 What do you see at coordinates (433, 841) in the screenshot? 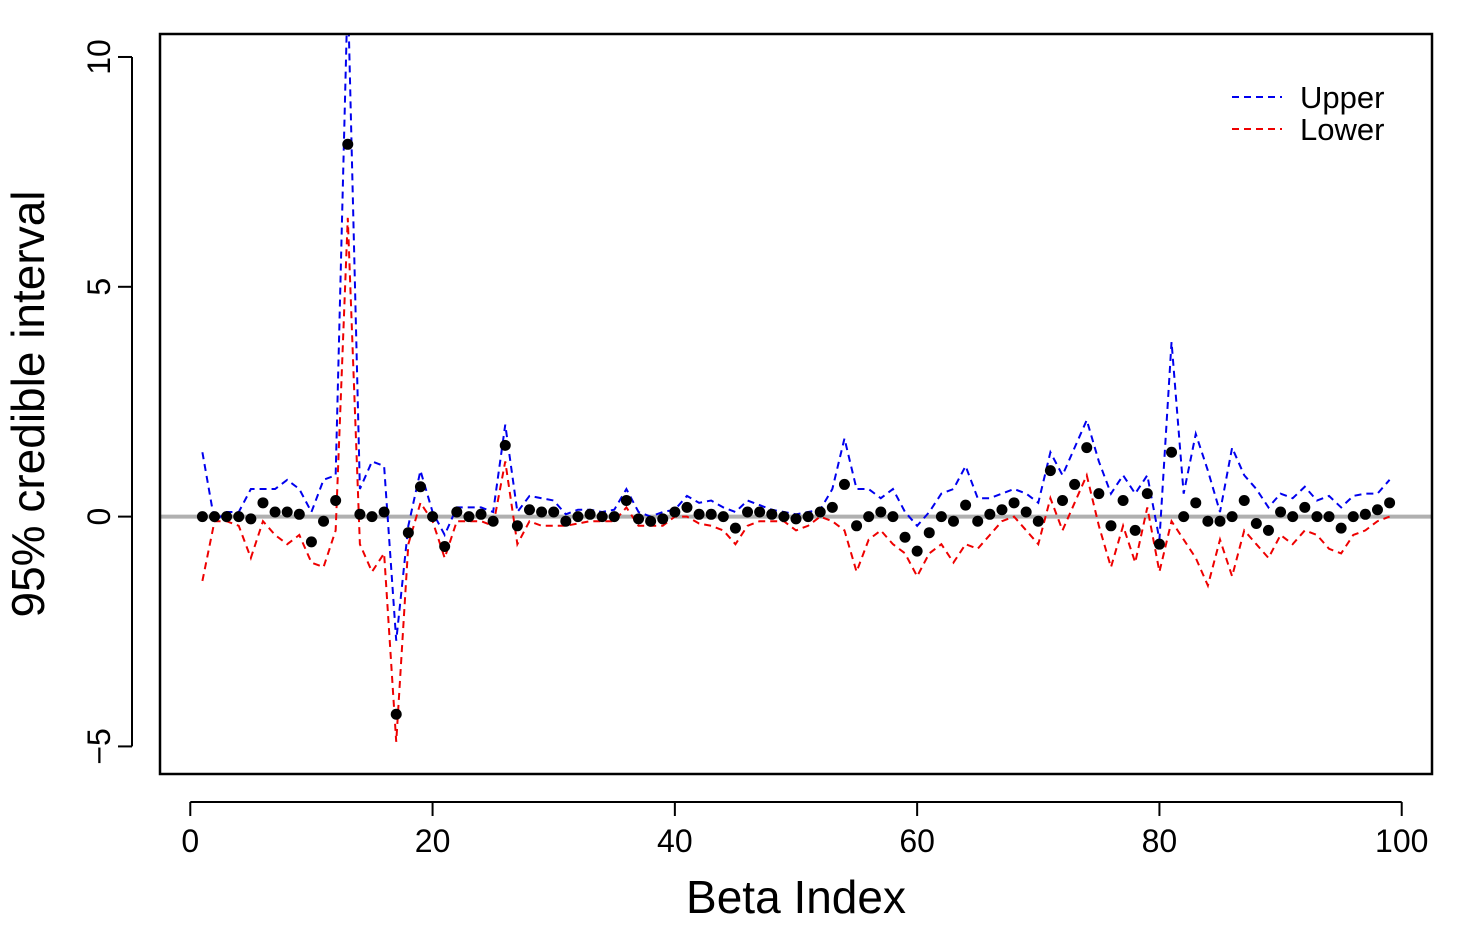
I see `x-tick-label: 20` at bounding box center [433, 841].